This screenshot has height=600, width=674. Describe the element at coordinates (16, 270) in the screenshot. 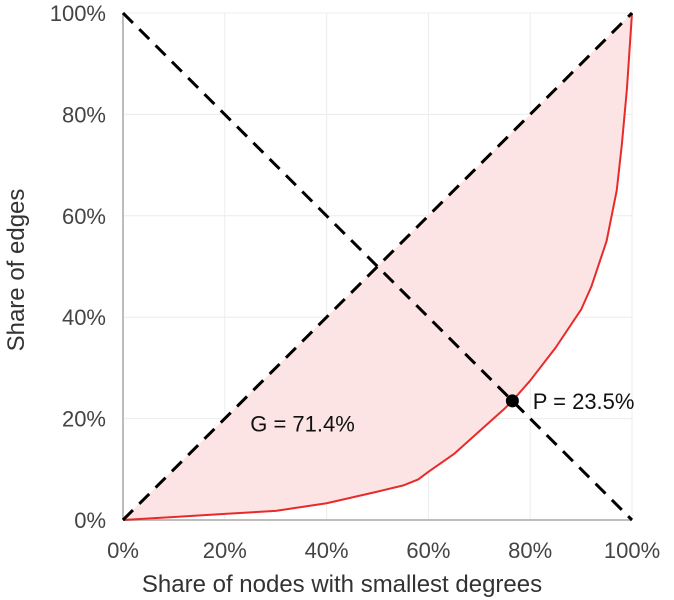

I see `y-axis-label: Share of edges` at that location.